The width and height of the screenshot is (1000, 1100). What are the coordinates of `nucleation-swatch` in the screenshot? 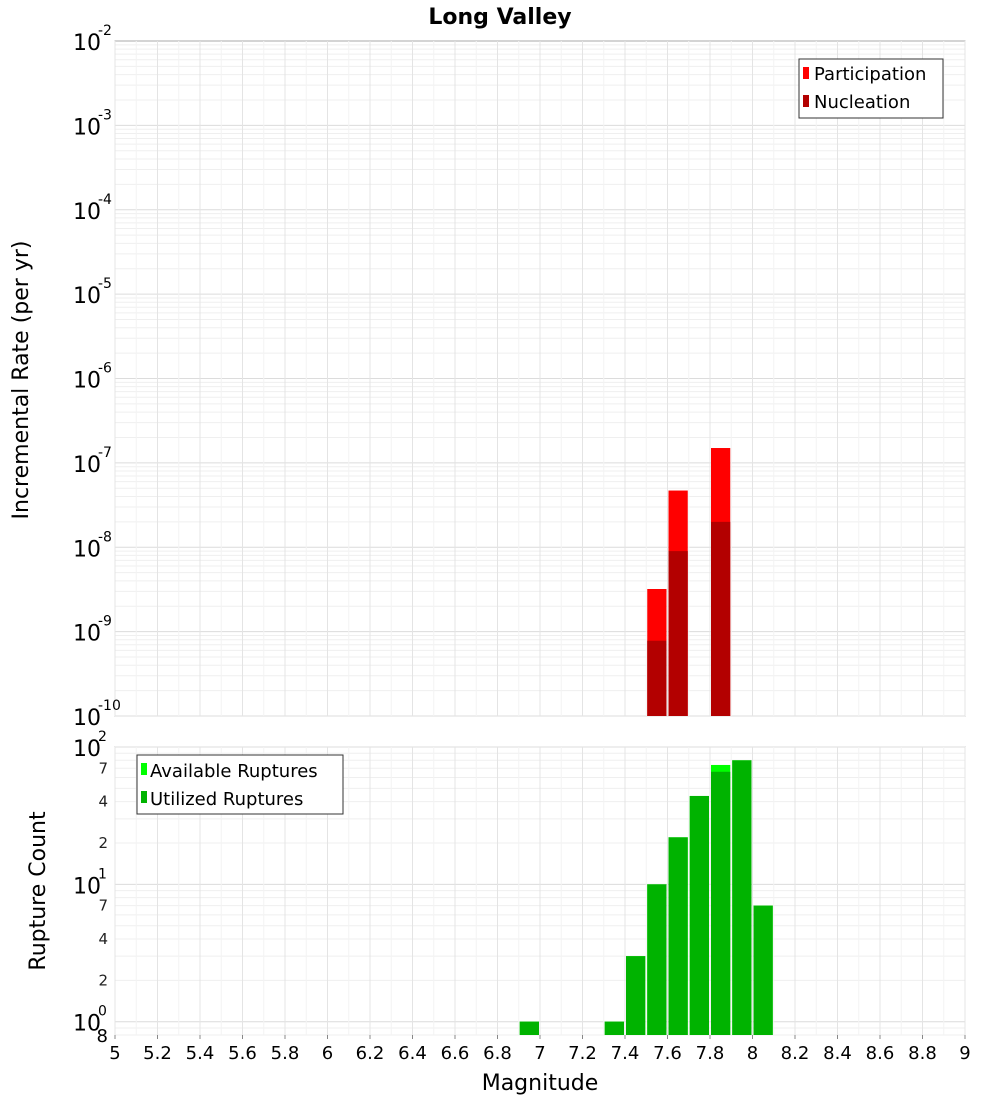 It's located at (806, 101).